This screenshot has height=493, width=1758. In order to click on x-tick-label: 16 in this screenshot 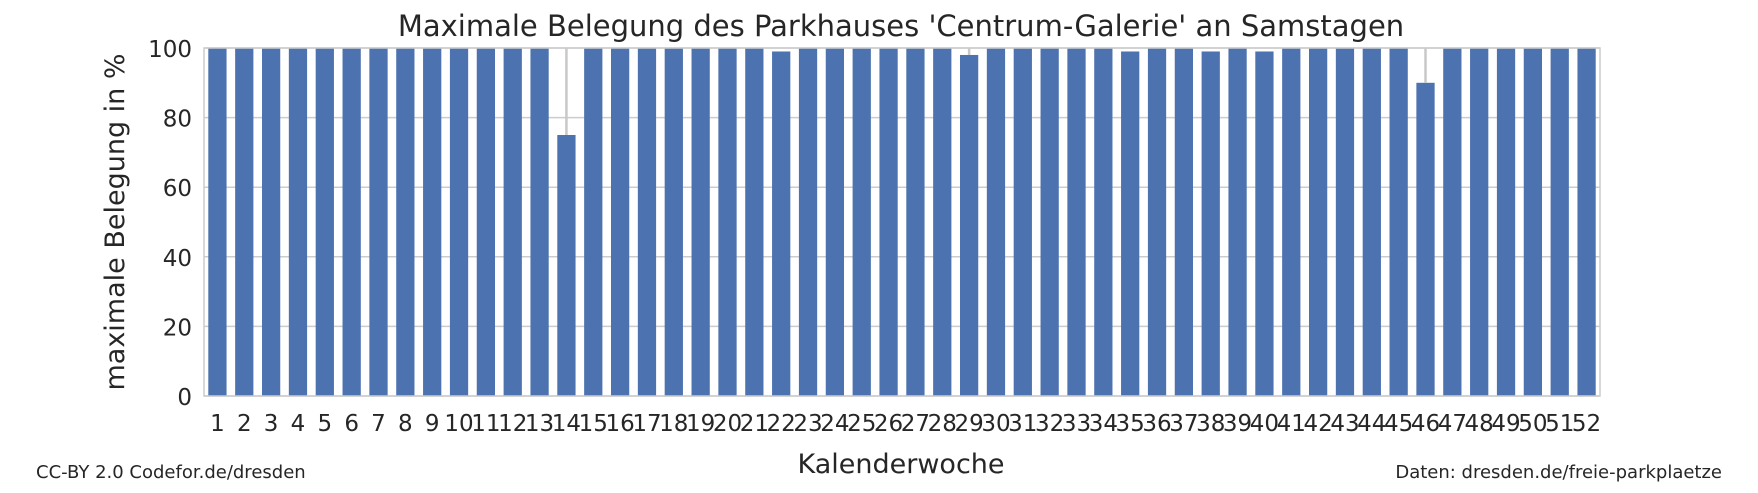, I will do `click(619, 424)`.